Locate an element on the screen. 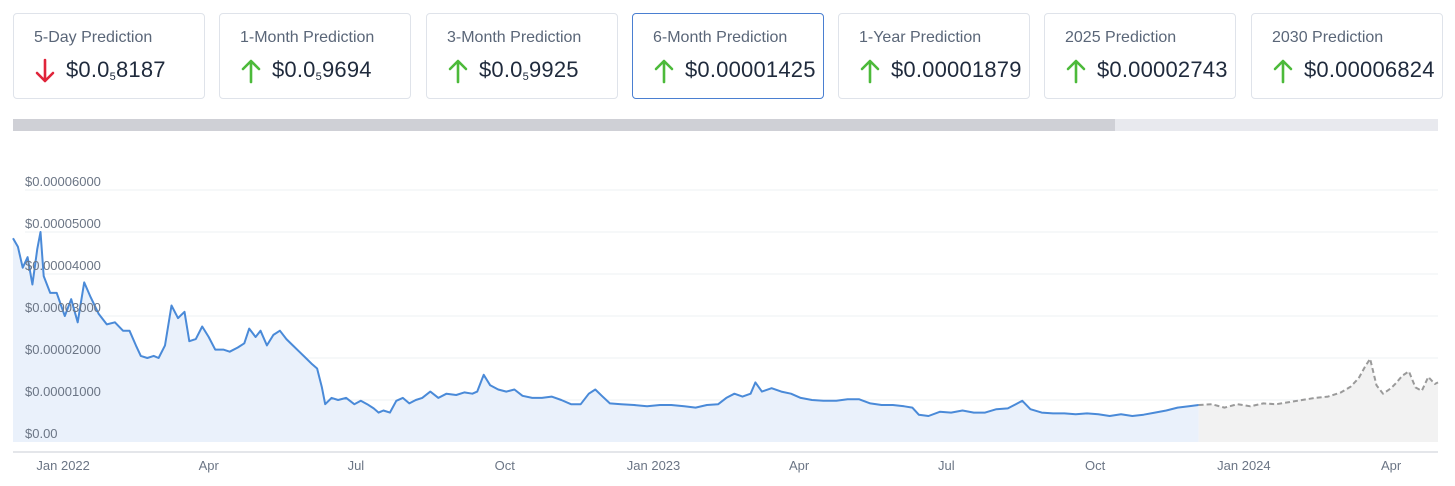 The height and width of the screenshot is (486, 1455). arrow-down-icon is located at coordinates (45, 70).